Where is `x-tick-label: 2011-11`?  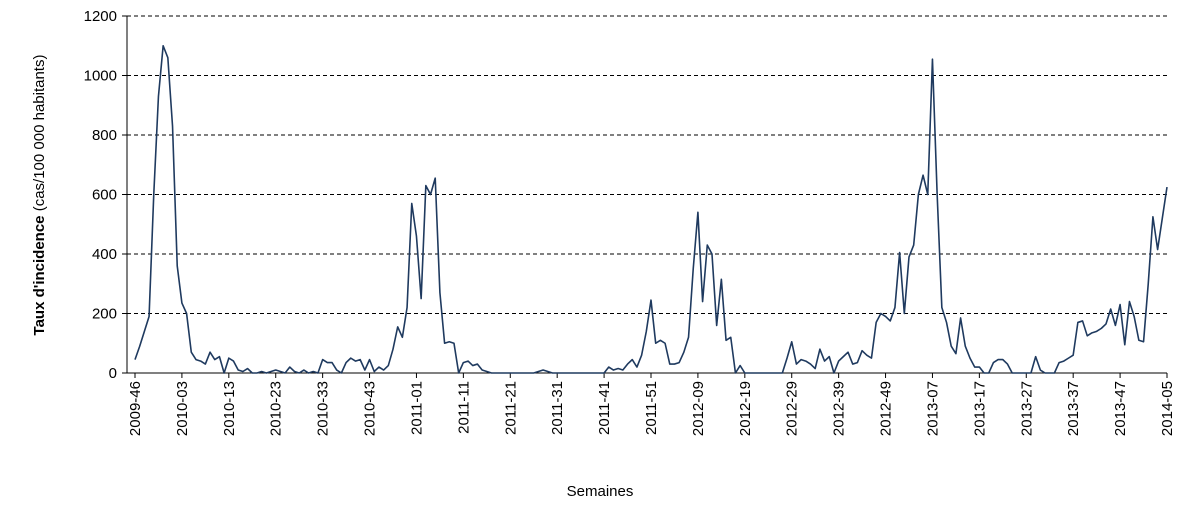 x-tick-label: 2011-11 is located at coordinates (463, 407).